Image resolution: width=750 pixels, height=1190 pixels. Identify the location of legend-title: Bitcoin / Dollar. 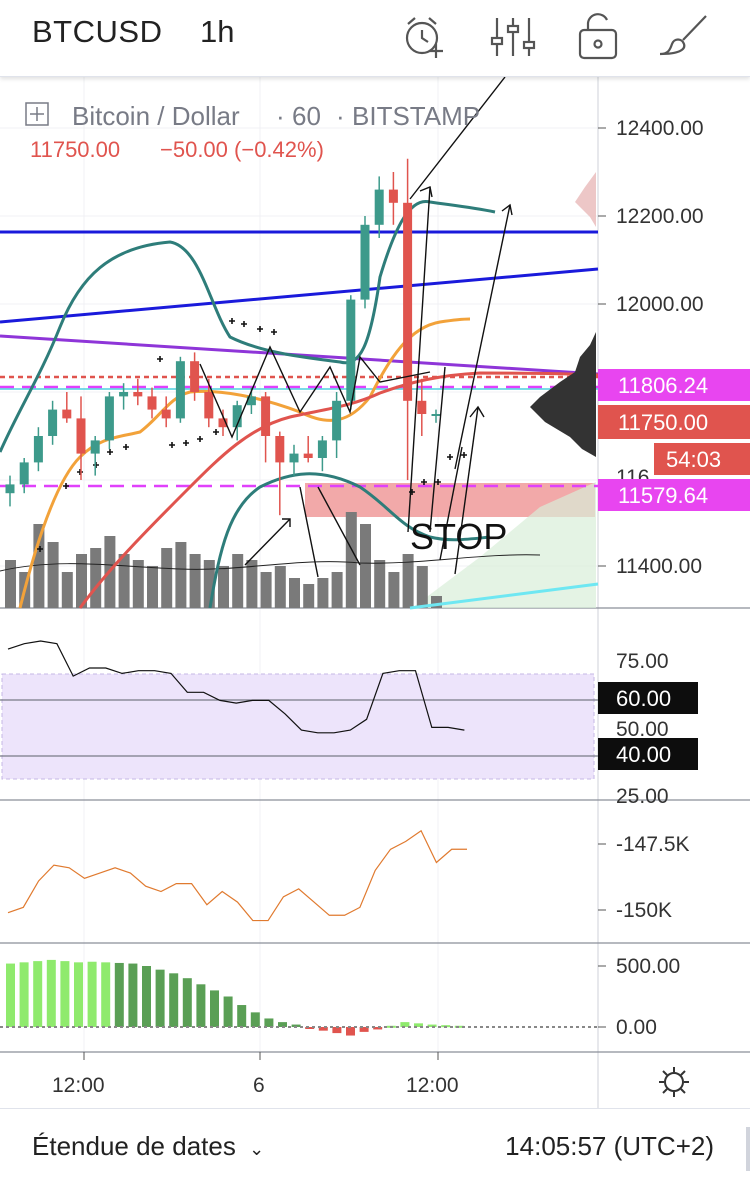
(156, 116).